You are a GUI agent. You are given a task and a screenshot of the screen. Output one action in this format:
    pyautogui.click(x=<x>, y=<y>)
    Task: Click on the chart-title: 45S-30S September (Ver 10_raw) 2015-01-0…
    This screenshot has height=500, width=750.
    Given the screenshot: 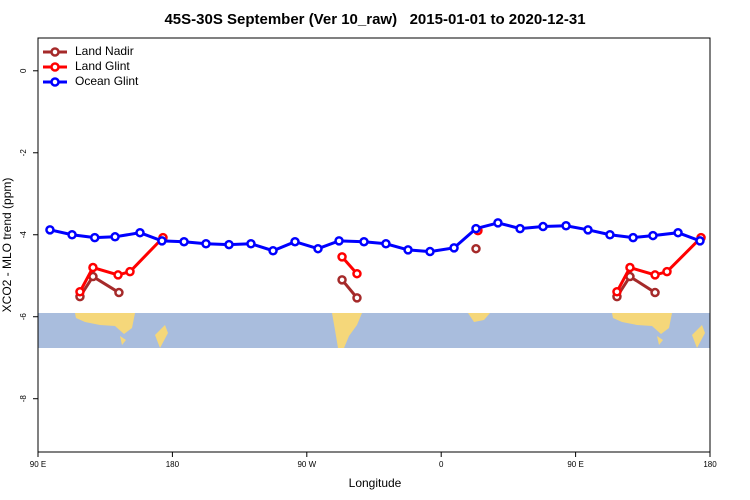 What is the action you would take?
    pyautogui.click(x=374, y=19)
    